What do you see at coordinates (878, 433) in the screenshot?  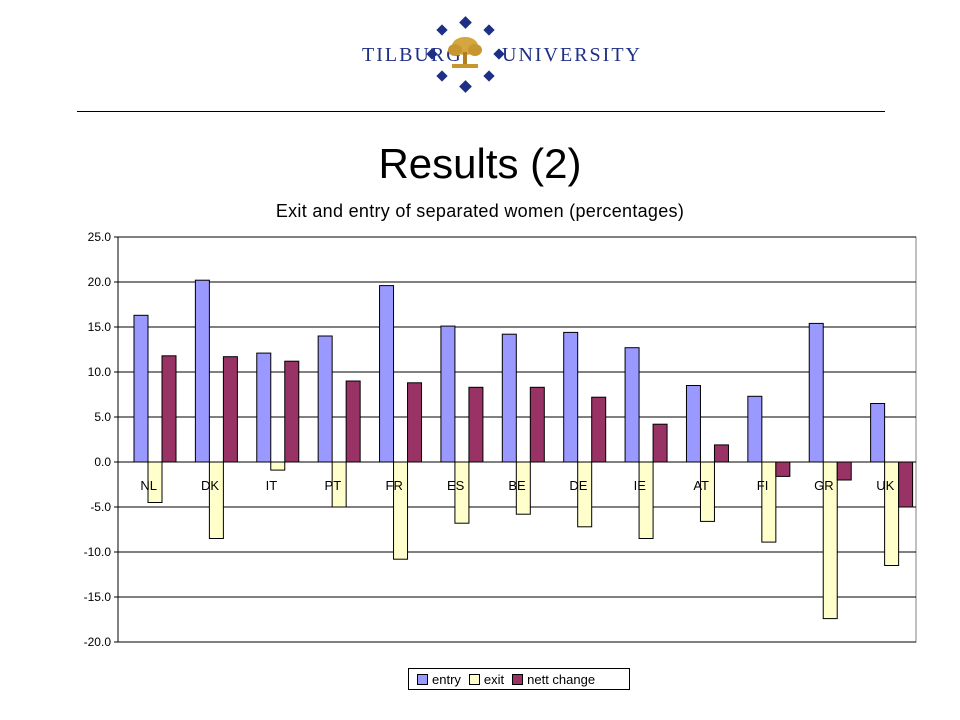 I see `bar-entry-uk` at bounding box center [878, 433].